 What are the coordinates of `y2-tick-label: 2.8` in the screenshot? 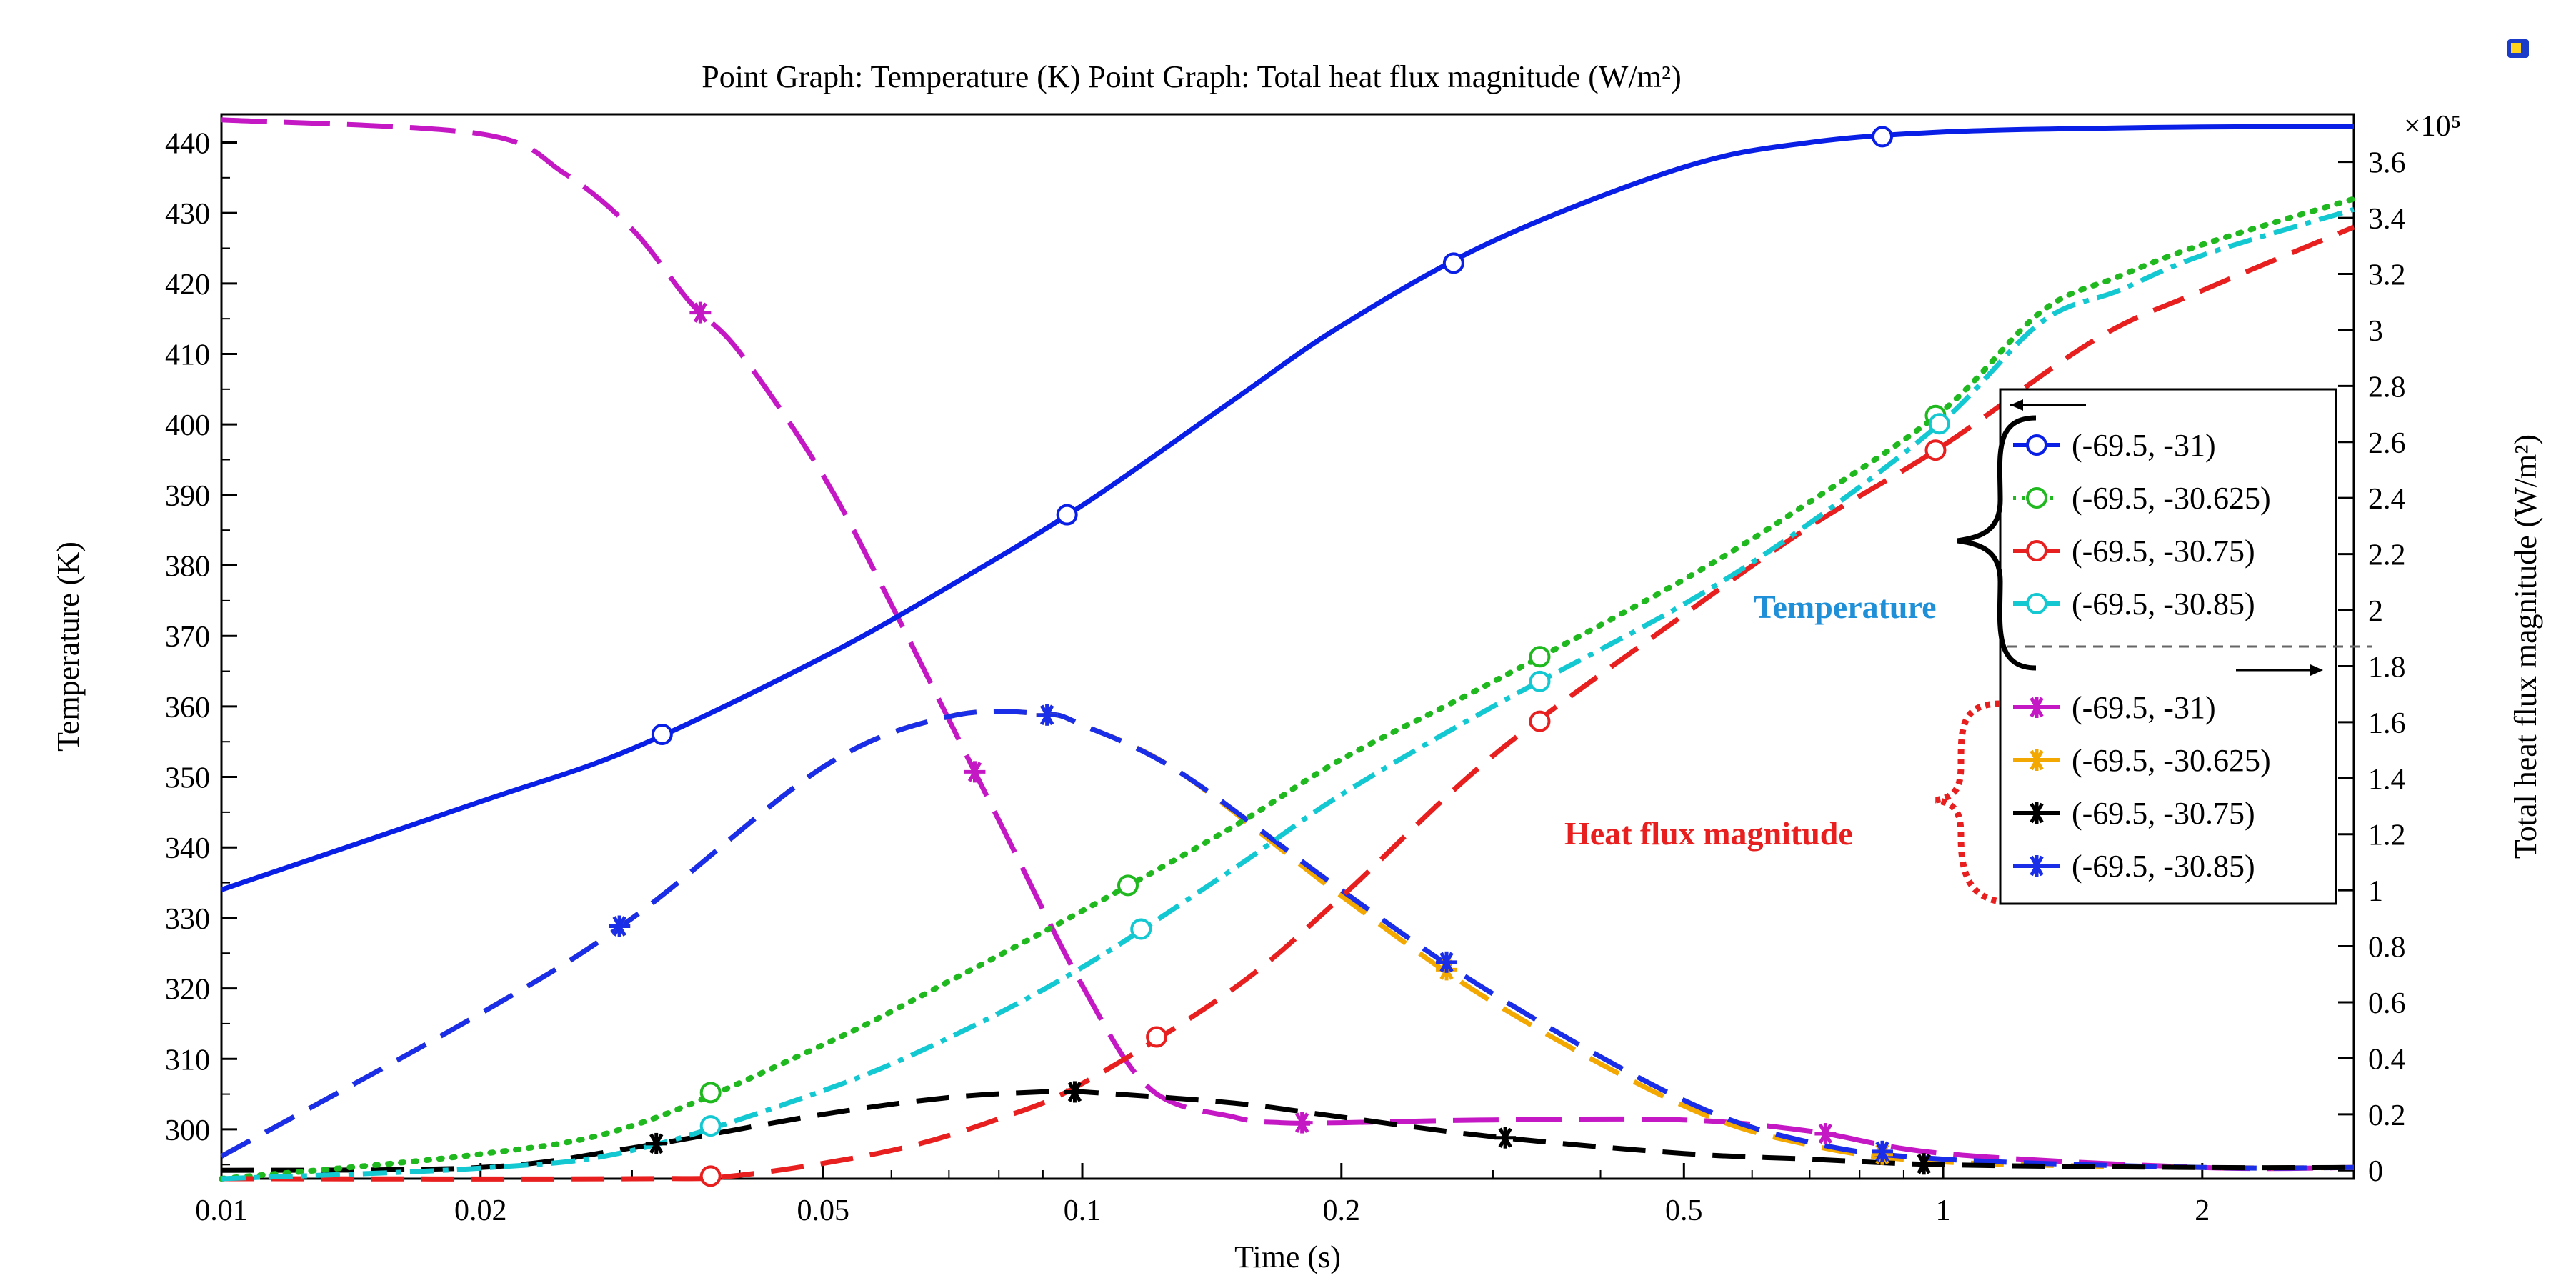 It's located at (2387, 388).